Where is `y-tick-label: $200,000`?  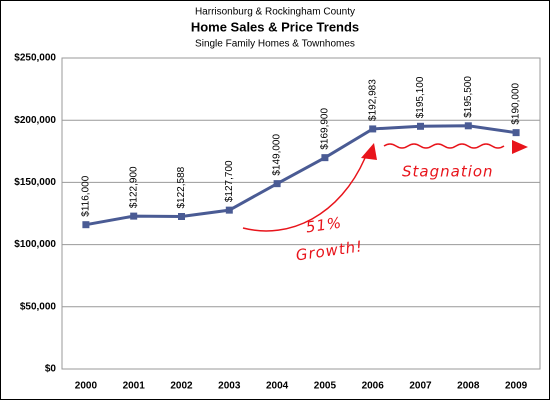
y-tick-label: $200,000 is located at coordinates (35, 120).